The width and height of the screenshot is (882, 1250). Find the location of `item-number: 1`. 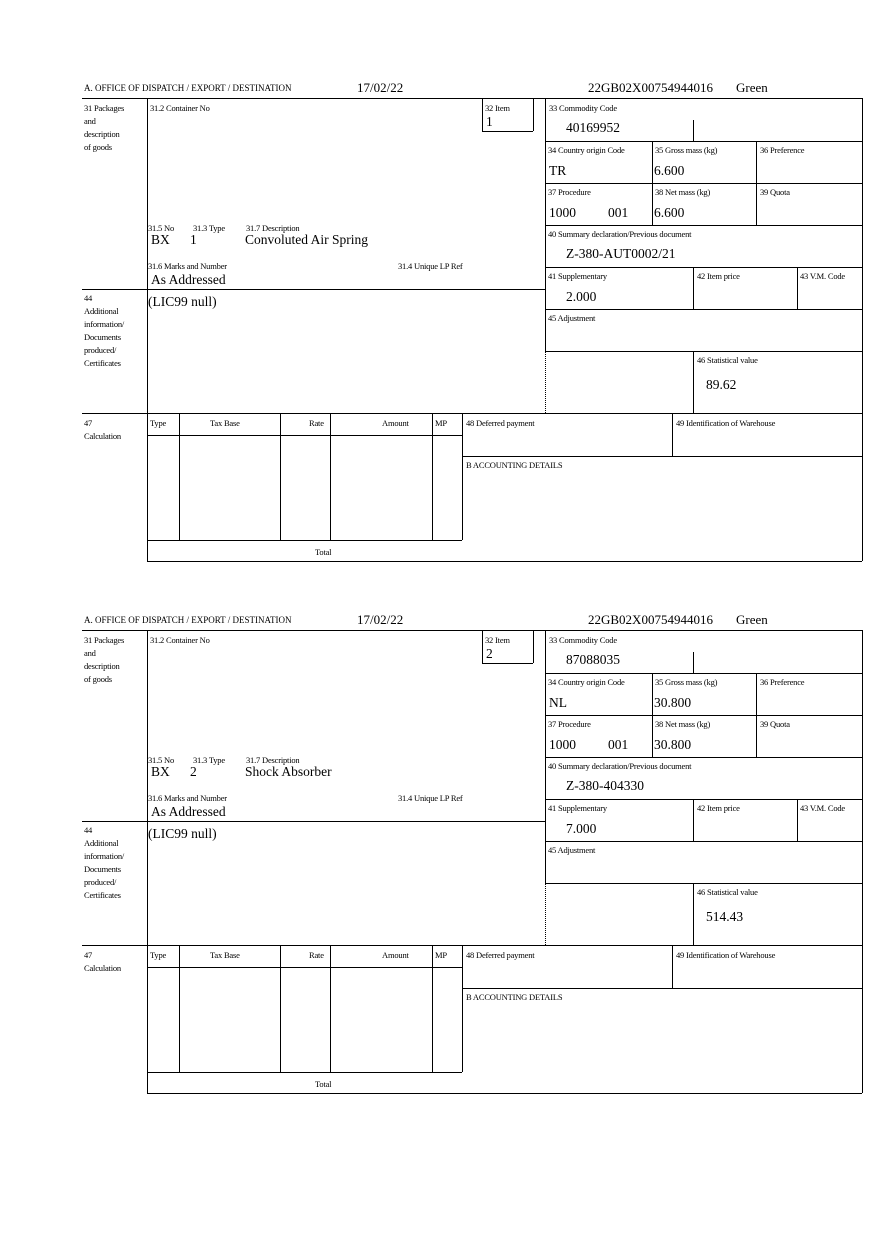

item-number: 1 is located at coordinates (489, 121).